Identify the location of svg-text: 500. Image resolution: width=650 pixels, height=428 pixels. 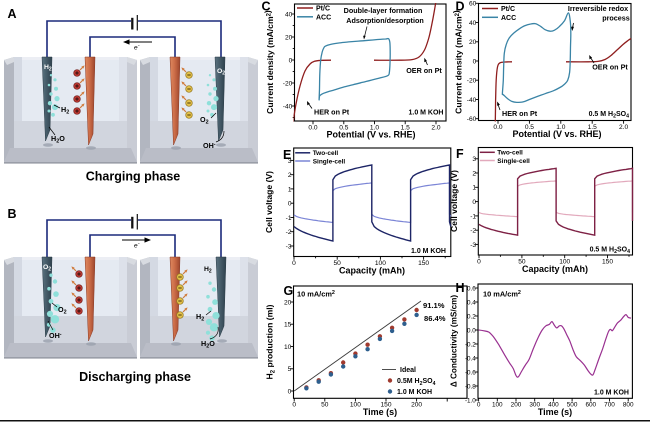
(572, 405).